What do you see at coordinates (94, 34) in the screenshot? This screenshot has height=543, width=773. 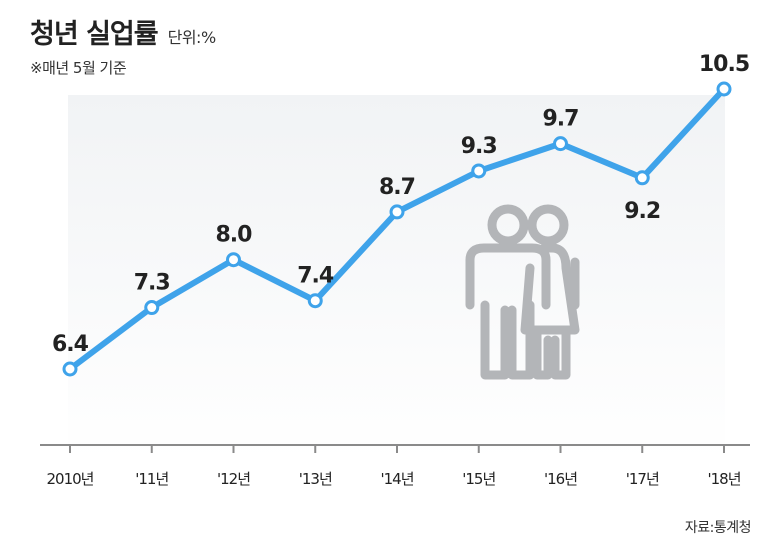 I see `chart-title: 청년 실업률` at bounding box center [94, 34].